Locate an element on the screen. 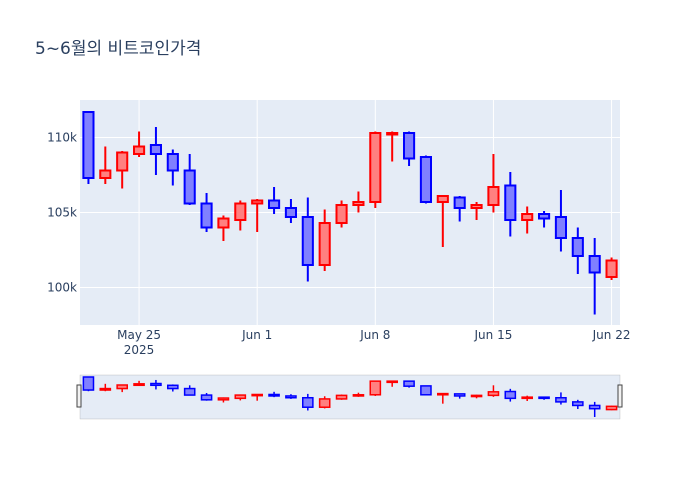 This screenshot has height=500, width=700. y-axis-ticks: 100k 105k 110k is located at coordinates (62, 213).